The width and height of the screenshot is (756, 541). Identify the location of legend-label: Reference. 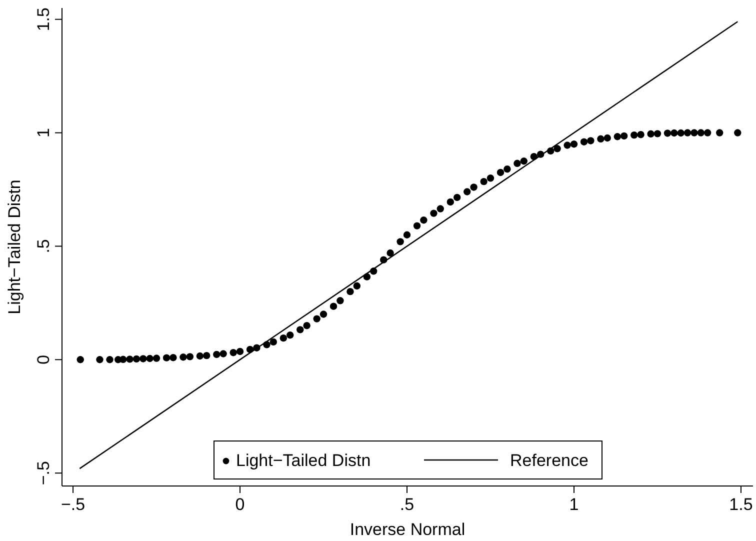
(549, 460).